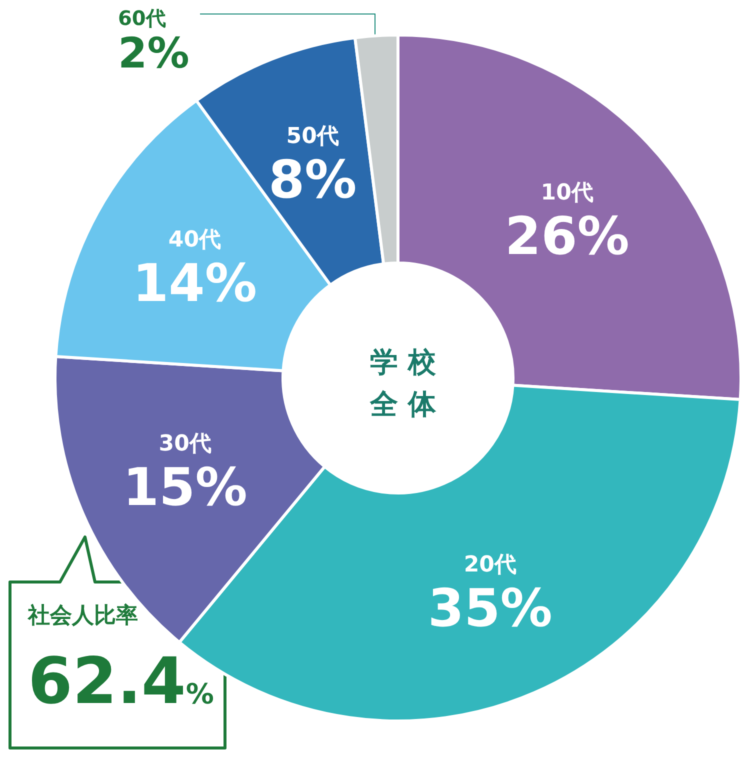 Image resolution: width=745 pixels, height=757 pixels. Describe the element at coordinates (567, 237) in the screenshot. I see `data-label: 26%` at that location.